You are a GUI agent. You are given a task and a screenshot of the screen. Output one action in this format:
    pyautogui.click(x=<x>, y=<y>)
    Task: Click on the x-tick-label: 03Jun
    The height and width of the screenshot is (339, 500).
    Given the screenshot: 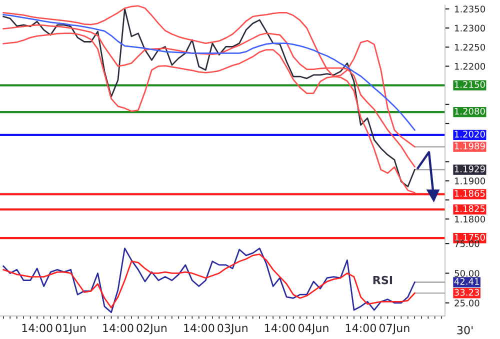 What is the action you would take?
    pyautogui.click(x=233, y=329)
    